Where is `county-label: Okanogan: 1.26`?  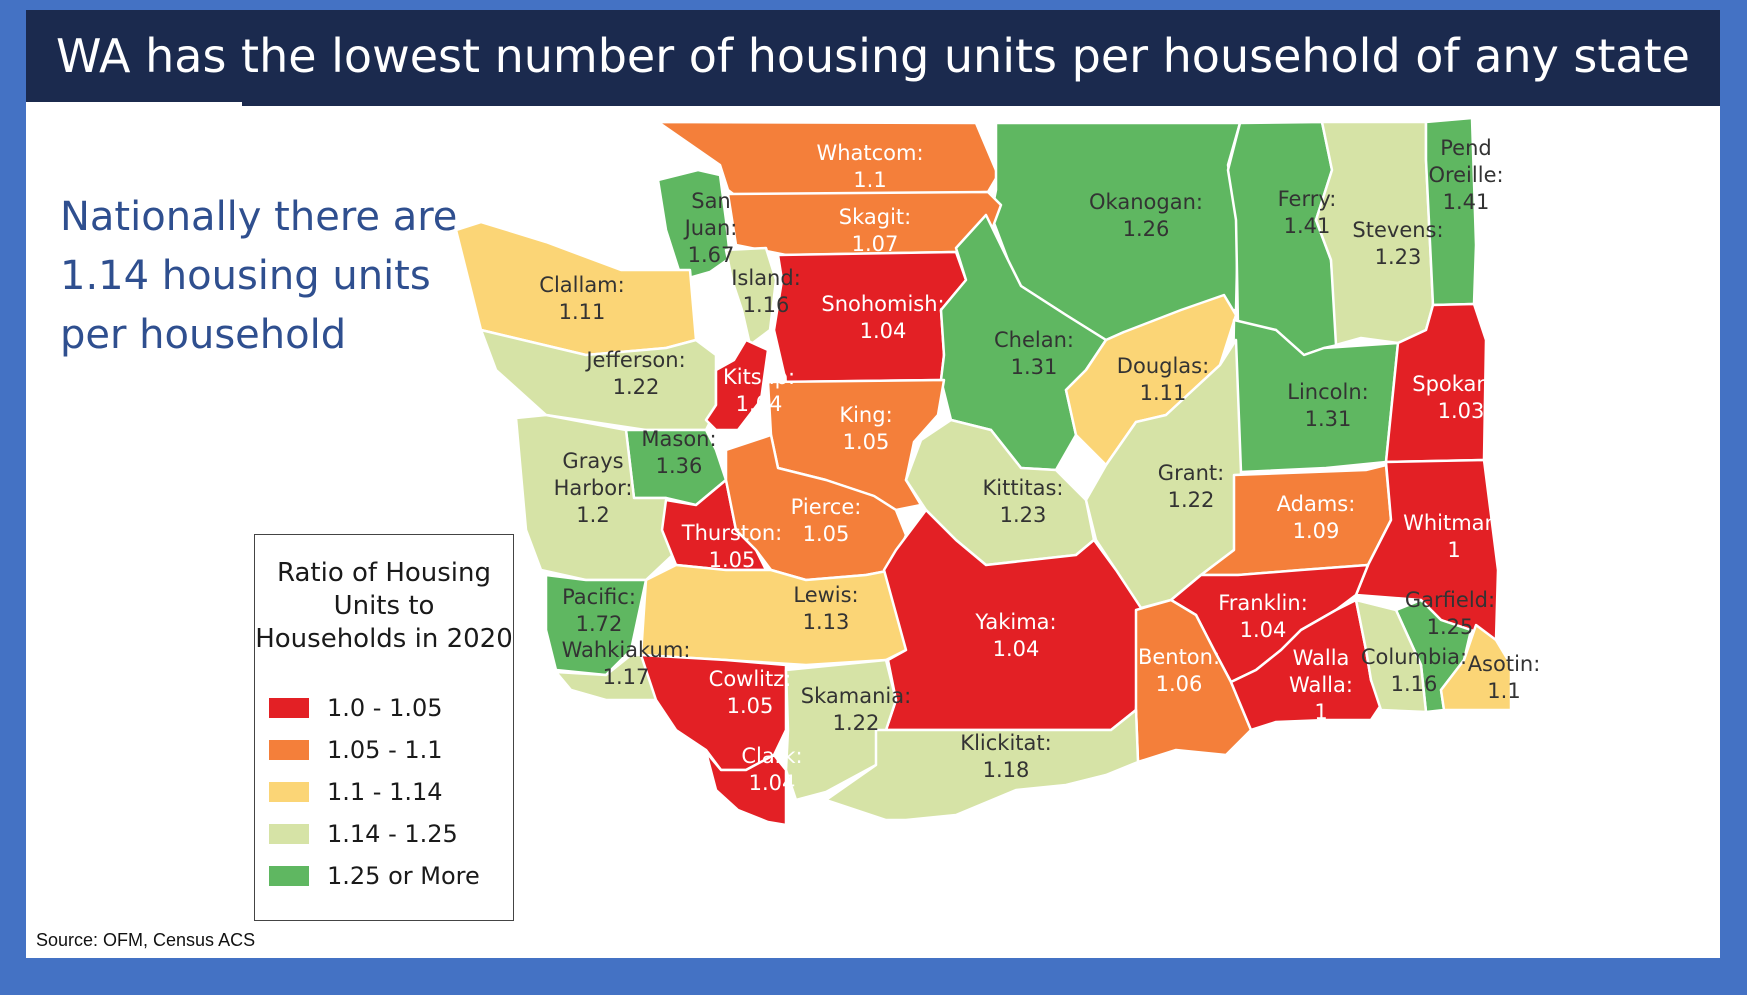
county-label: Okanogan: 1.26 is located at coordinates (1146, 215).